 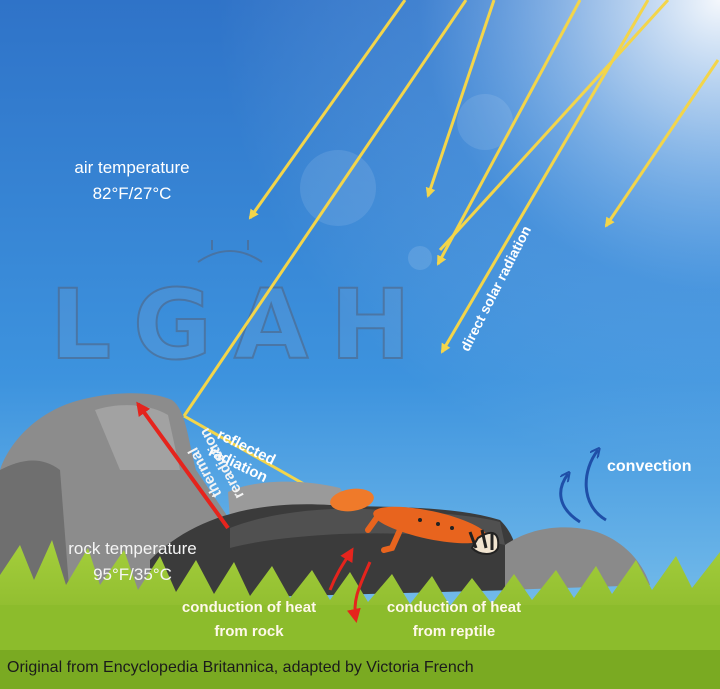 What do you see at coordinates (454, 607) in the screenshot?
I see `conduction-reptile-line1: conduction of heat` at bounding box center [454, 607].